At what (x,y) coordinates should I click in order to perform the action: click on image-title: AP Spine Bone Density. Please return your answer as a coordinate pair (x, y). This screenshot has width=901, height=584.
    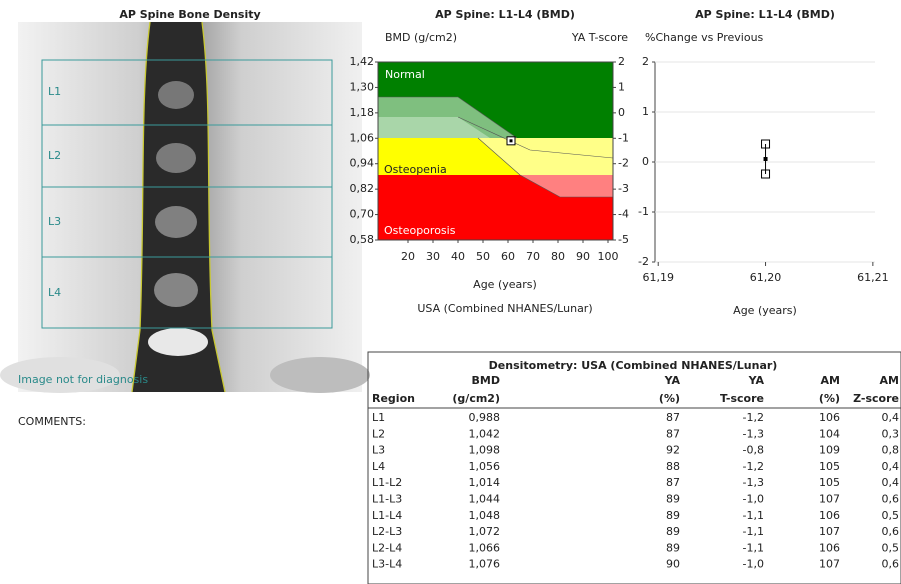
    Looking at the image, I should click on (189, 14).